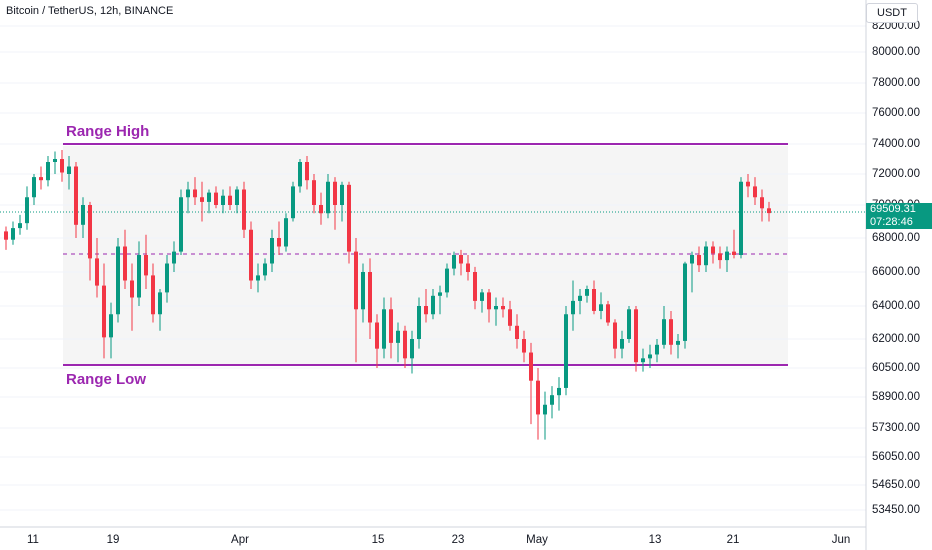 This screenshot has width=932, height=550. I want to click on x-tick-label: 21, so click(733, 540).